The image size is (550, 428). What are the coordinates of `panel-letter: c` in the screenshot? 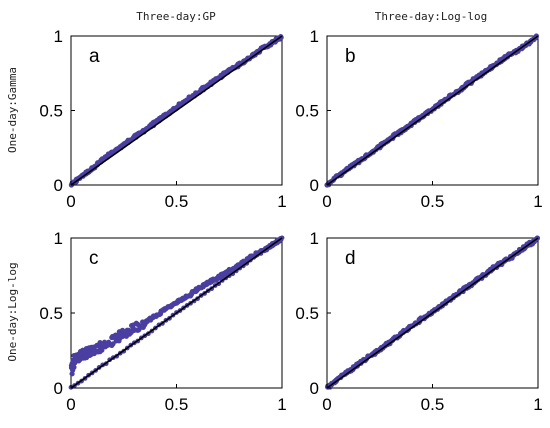 It's located at (94, 258).